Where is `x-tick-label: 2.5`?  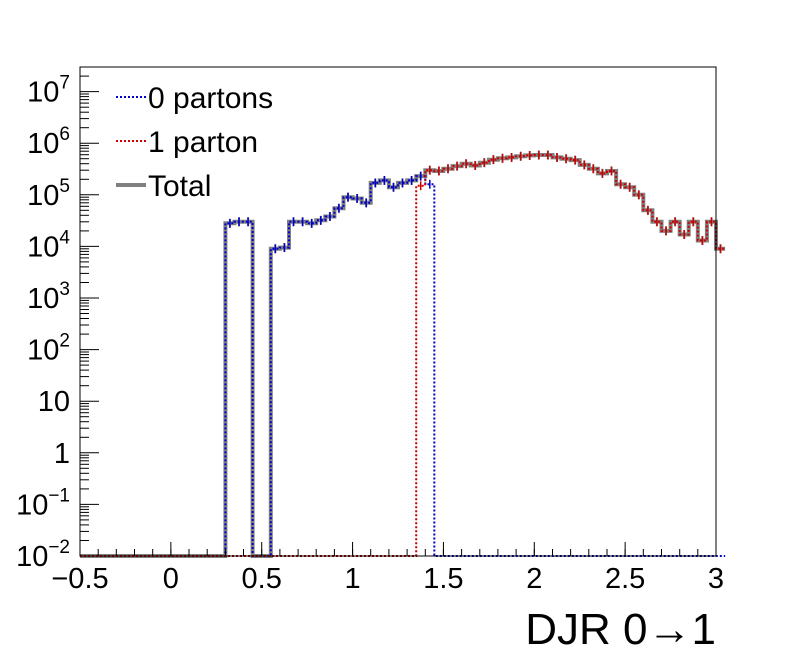
x-tick-label: 2.5 is located at coordinates (625, 579).